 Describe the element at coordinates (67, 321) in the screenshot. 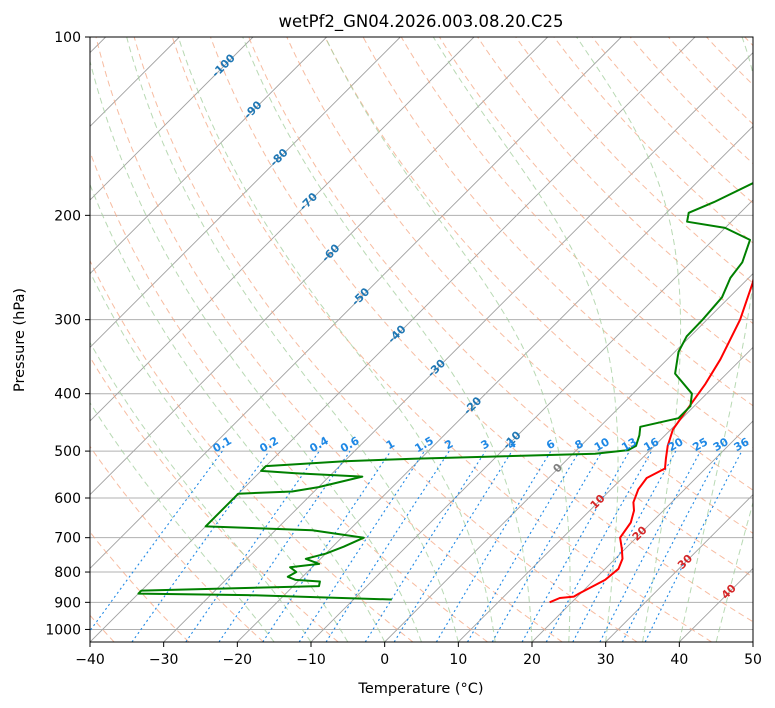

I see `y-tick-label: 300` at that location.